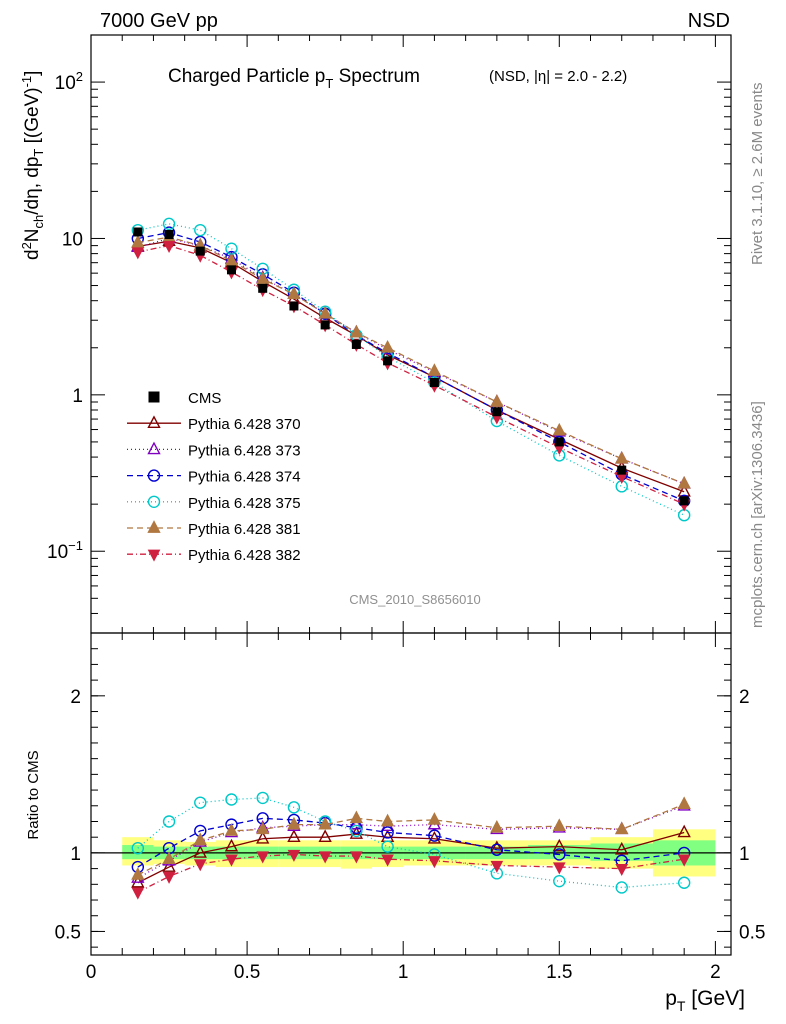 The width and height of the screenshot is (786, 1024). Describe the element at coordinates (214, 450) in the screenshot. I see `legend-item: Pythia 6.428 373` at that location.